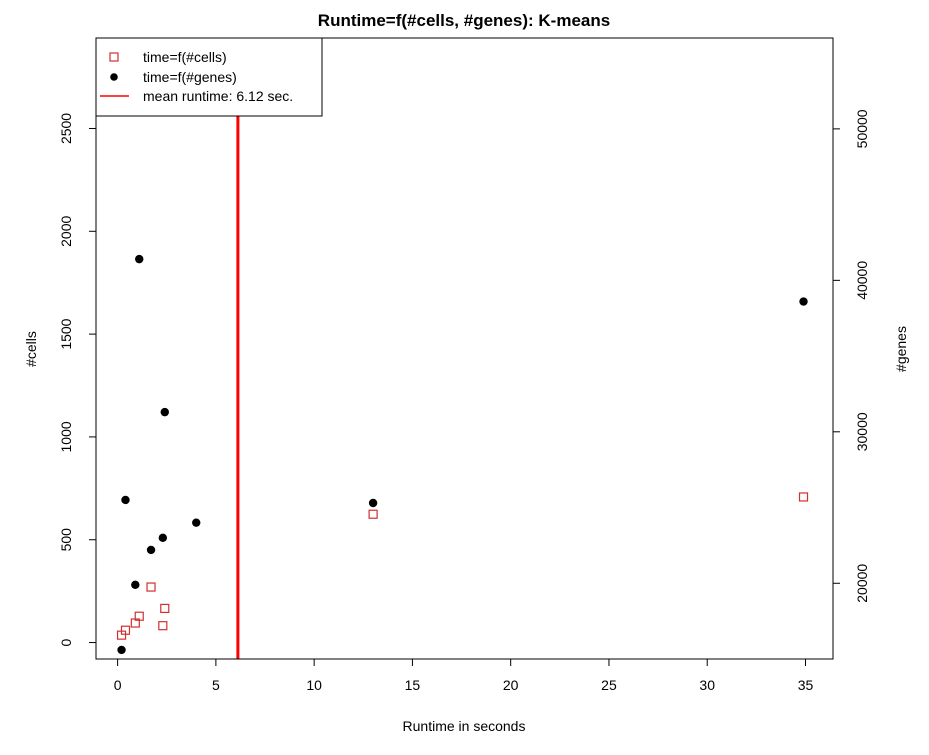  I want to click on y-tick-label: 1000, so click(66, 436).